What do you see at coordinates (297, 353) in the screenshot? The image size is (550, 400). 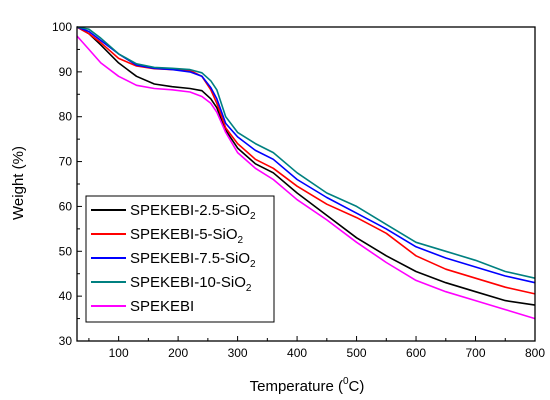 I see `x-tick-label: 400` at bounding box center [297, 353].